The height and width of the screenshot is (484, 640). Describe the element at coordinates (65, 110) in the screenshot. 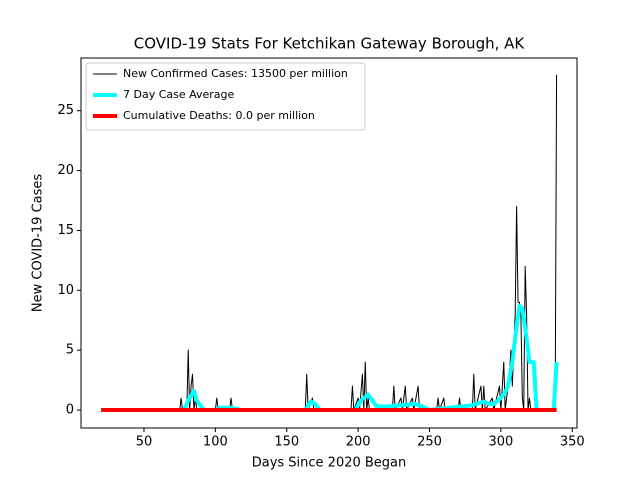

I see `y-tick-label: 25` at that location.